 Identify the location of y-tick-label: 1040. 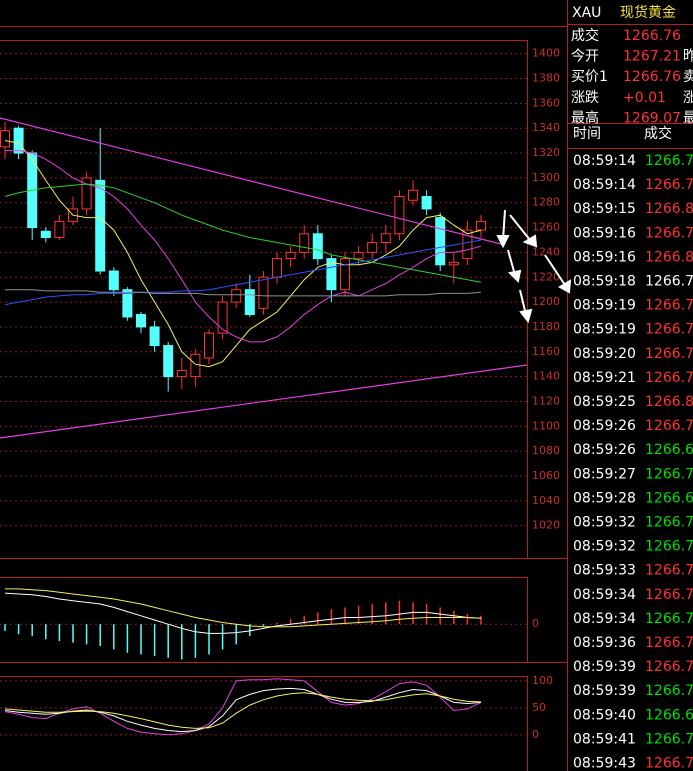
(546, 500).